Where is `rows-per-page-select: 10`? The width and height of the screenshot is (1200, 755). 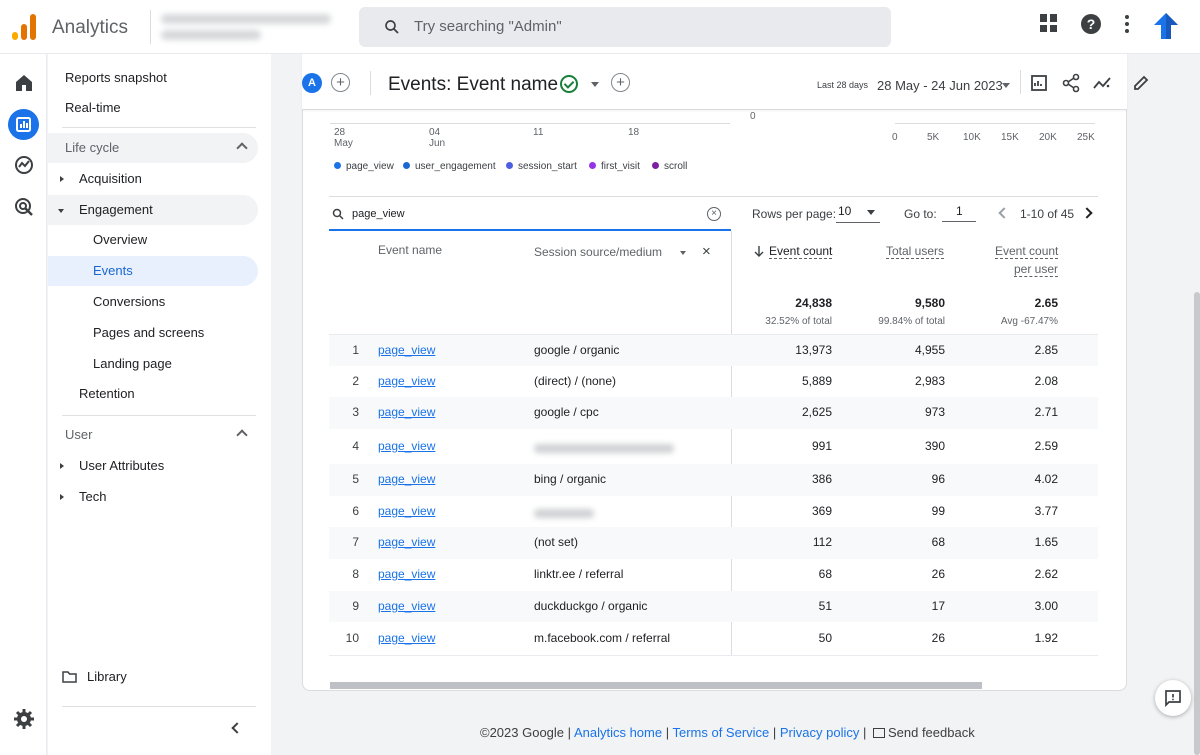 rows-per-page-select: 10 is located at coordinates (845, 211).